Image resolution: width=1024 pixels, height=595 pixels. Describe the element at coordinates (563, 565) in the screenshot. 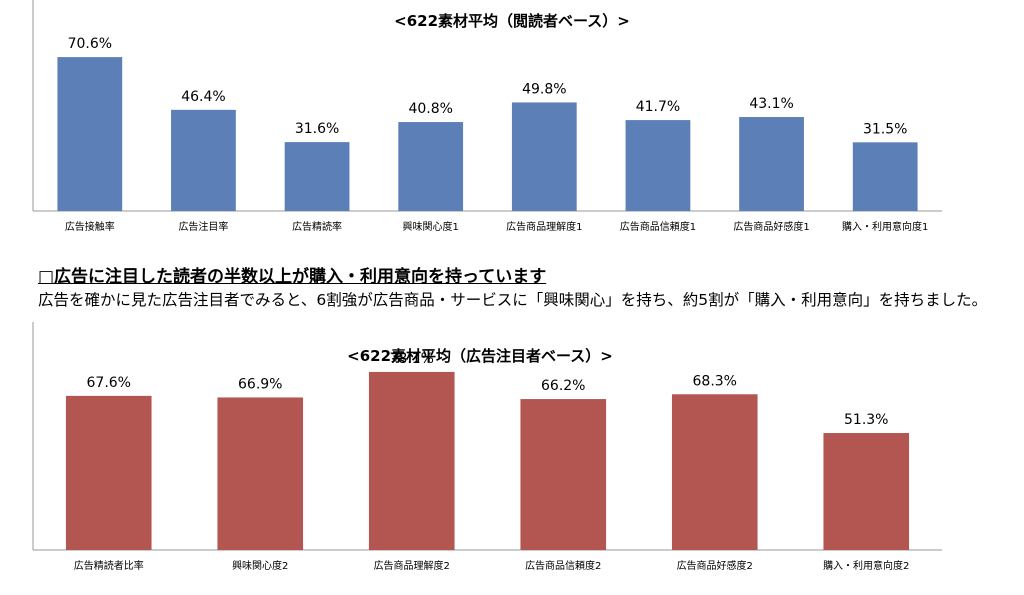

I see `chart-2-category-label: 広告商品信頼度2` at that location.